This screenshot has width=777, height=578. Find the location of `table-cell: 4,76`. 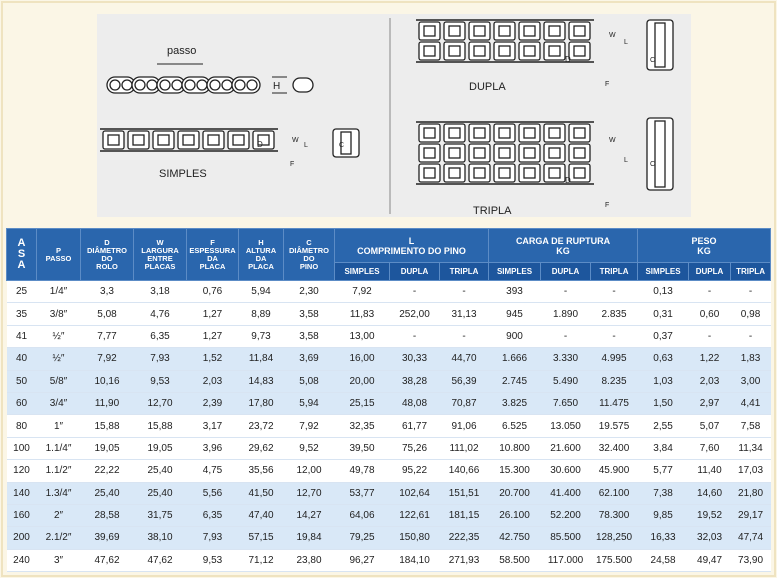

table-cell: 4,76 is located at coordinates (160, 314).